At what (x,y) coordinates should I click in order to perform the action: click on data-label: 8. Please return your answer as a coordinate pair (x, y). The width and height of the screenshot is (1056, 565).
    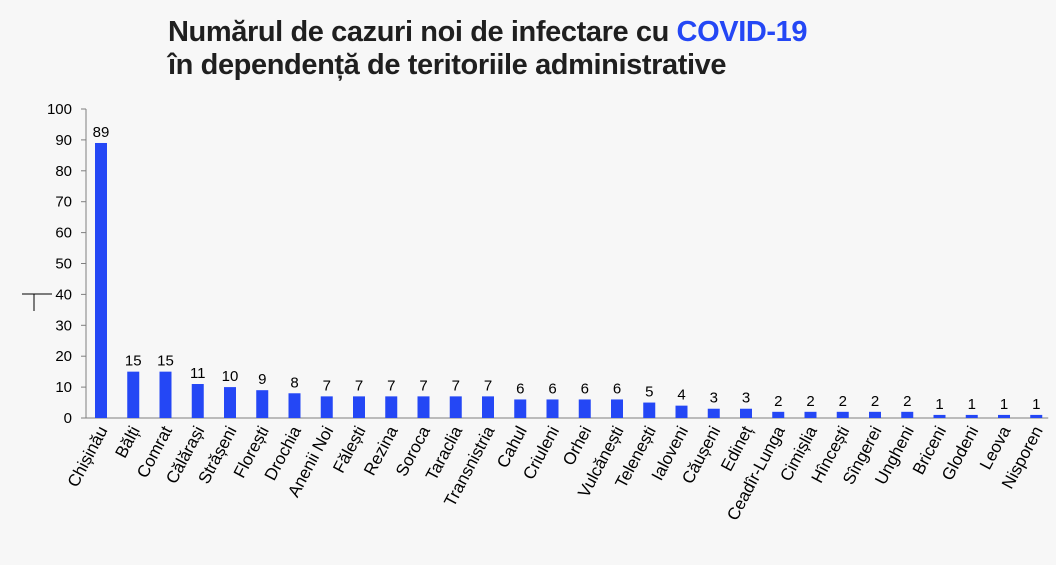
    Looking at the image, I should click on (294, 382).